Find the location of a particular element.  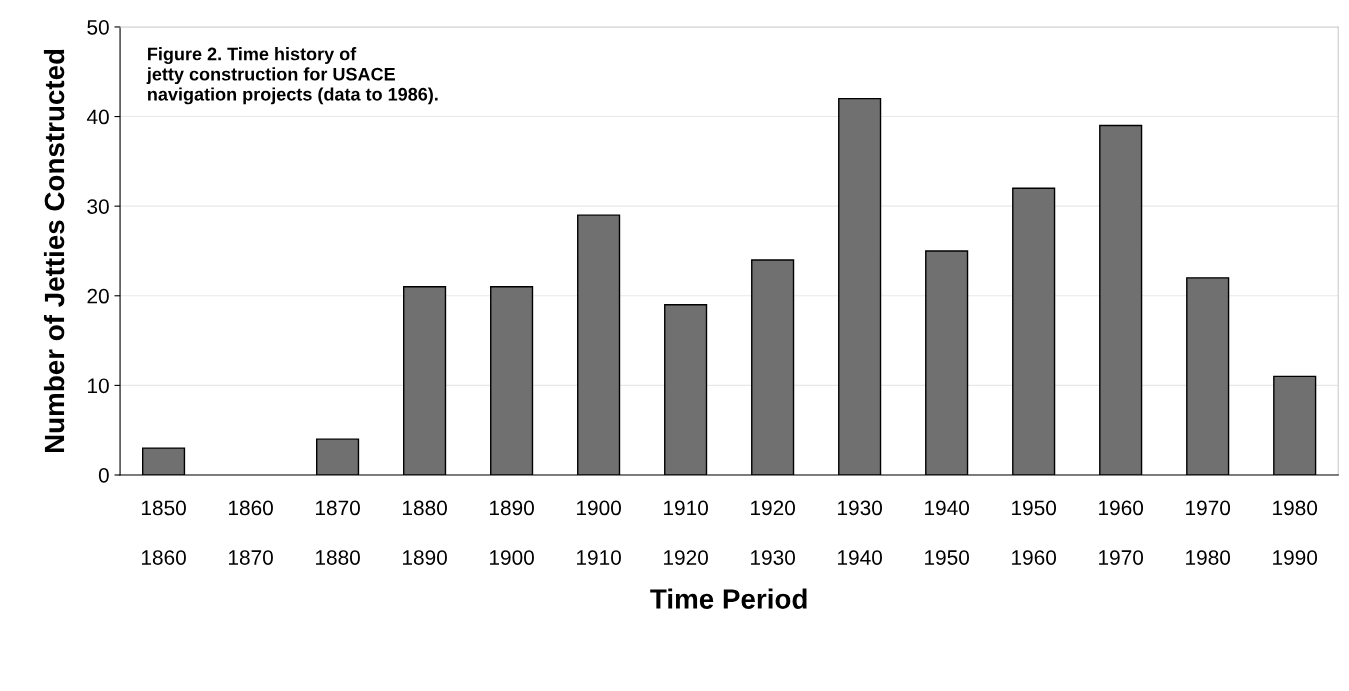

category-label: 1860 1870 is located at coordinates (250, 532).